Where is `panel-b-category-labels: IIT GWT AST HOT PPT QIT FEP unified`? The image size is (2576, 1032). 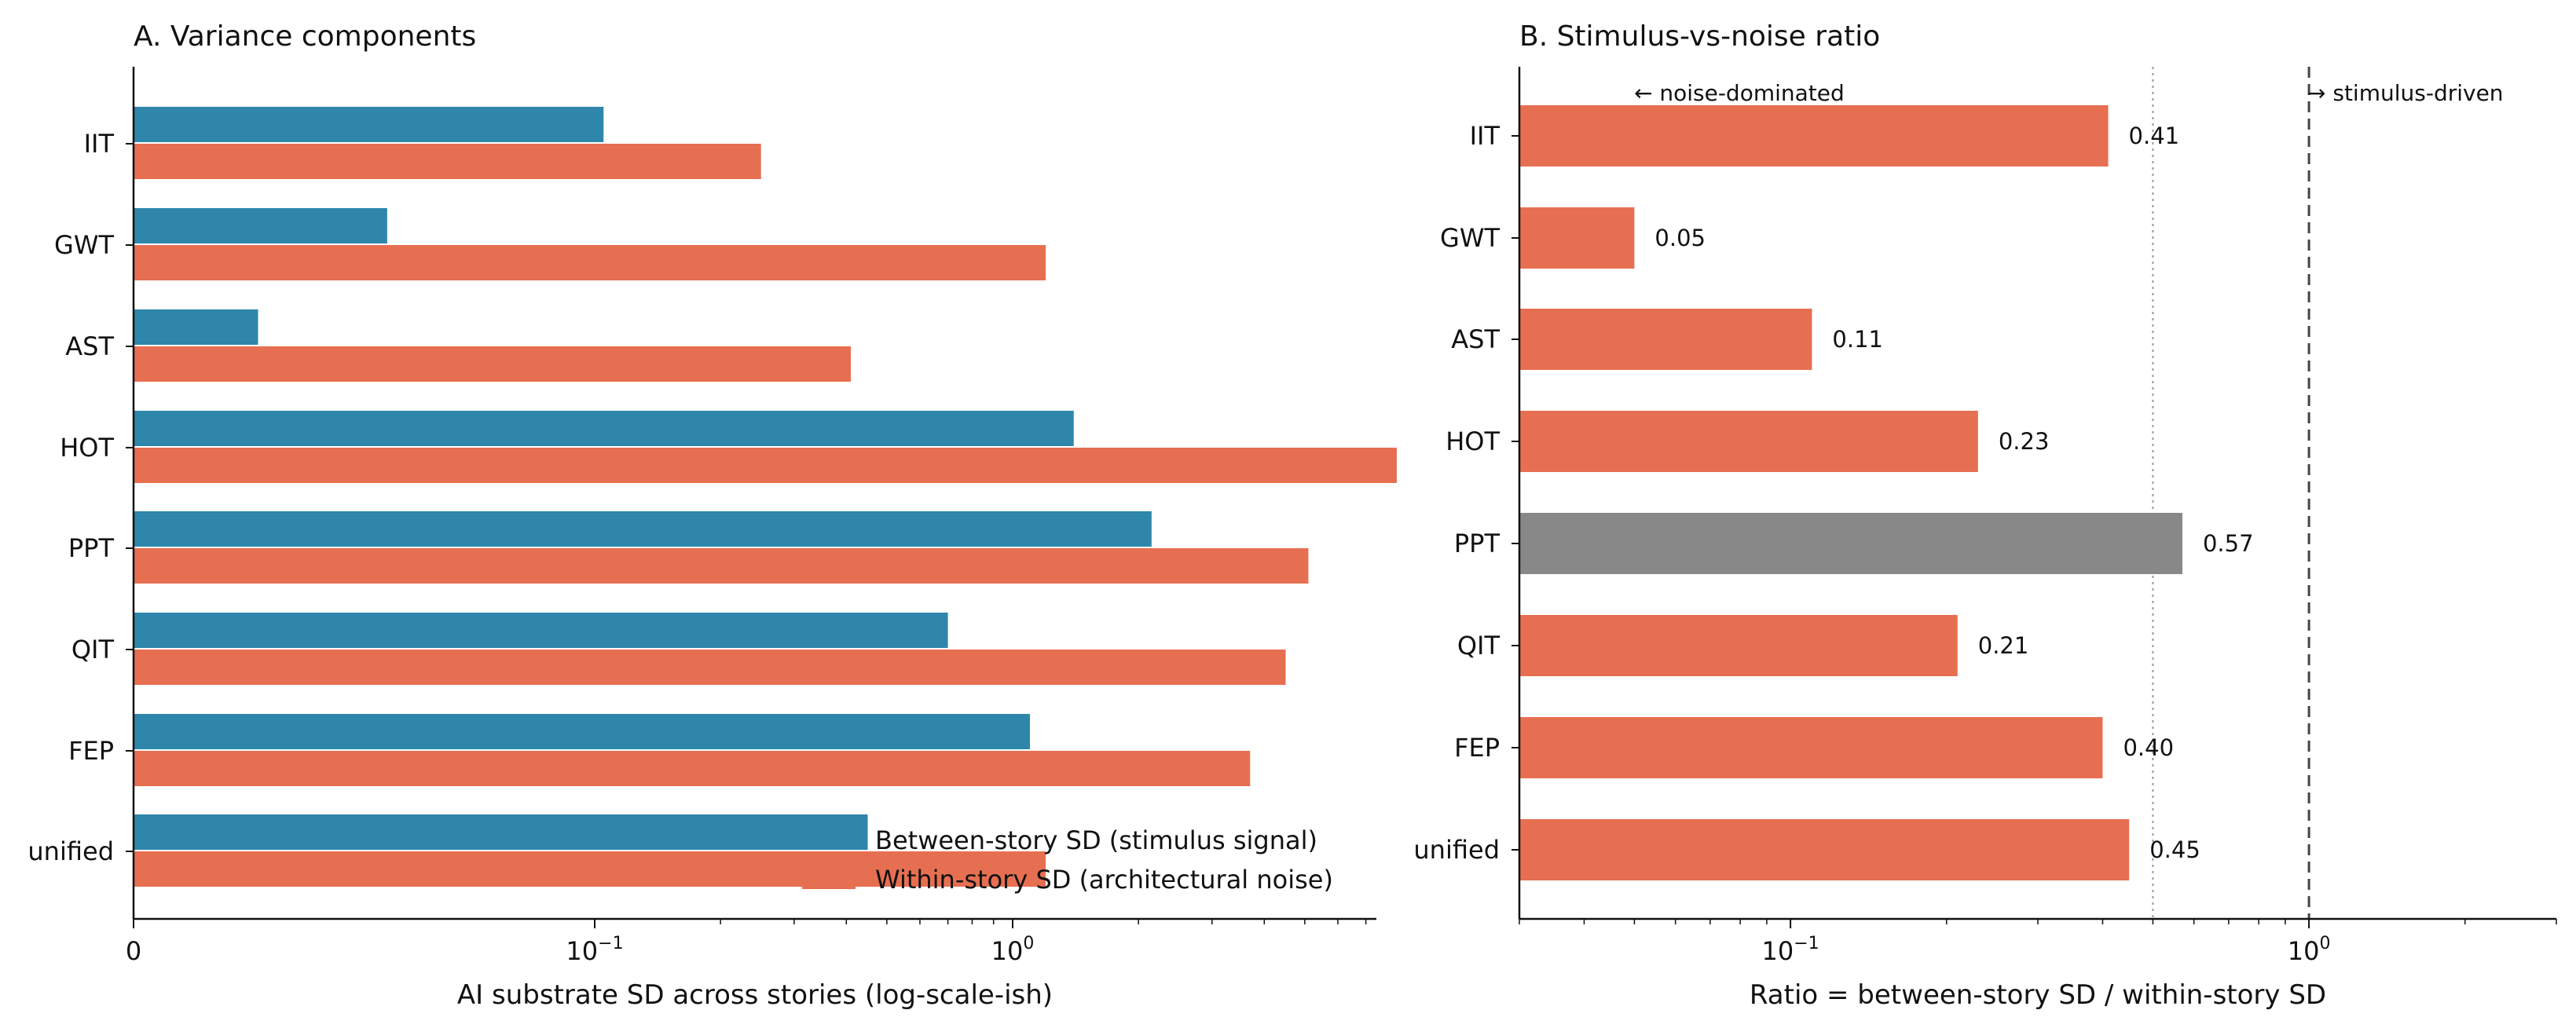
panel-b-category-labels: IIT GWT AST HOT PPT QIT FEP unified is located at coordinates (1466, 493).